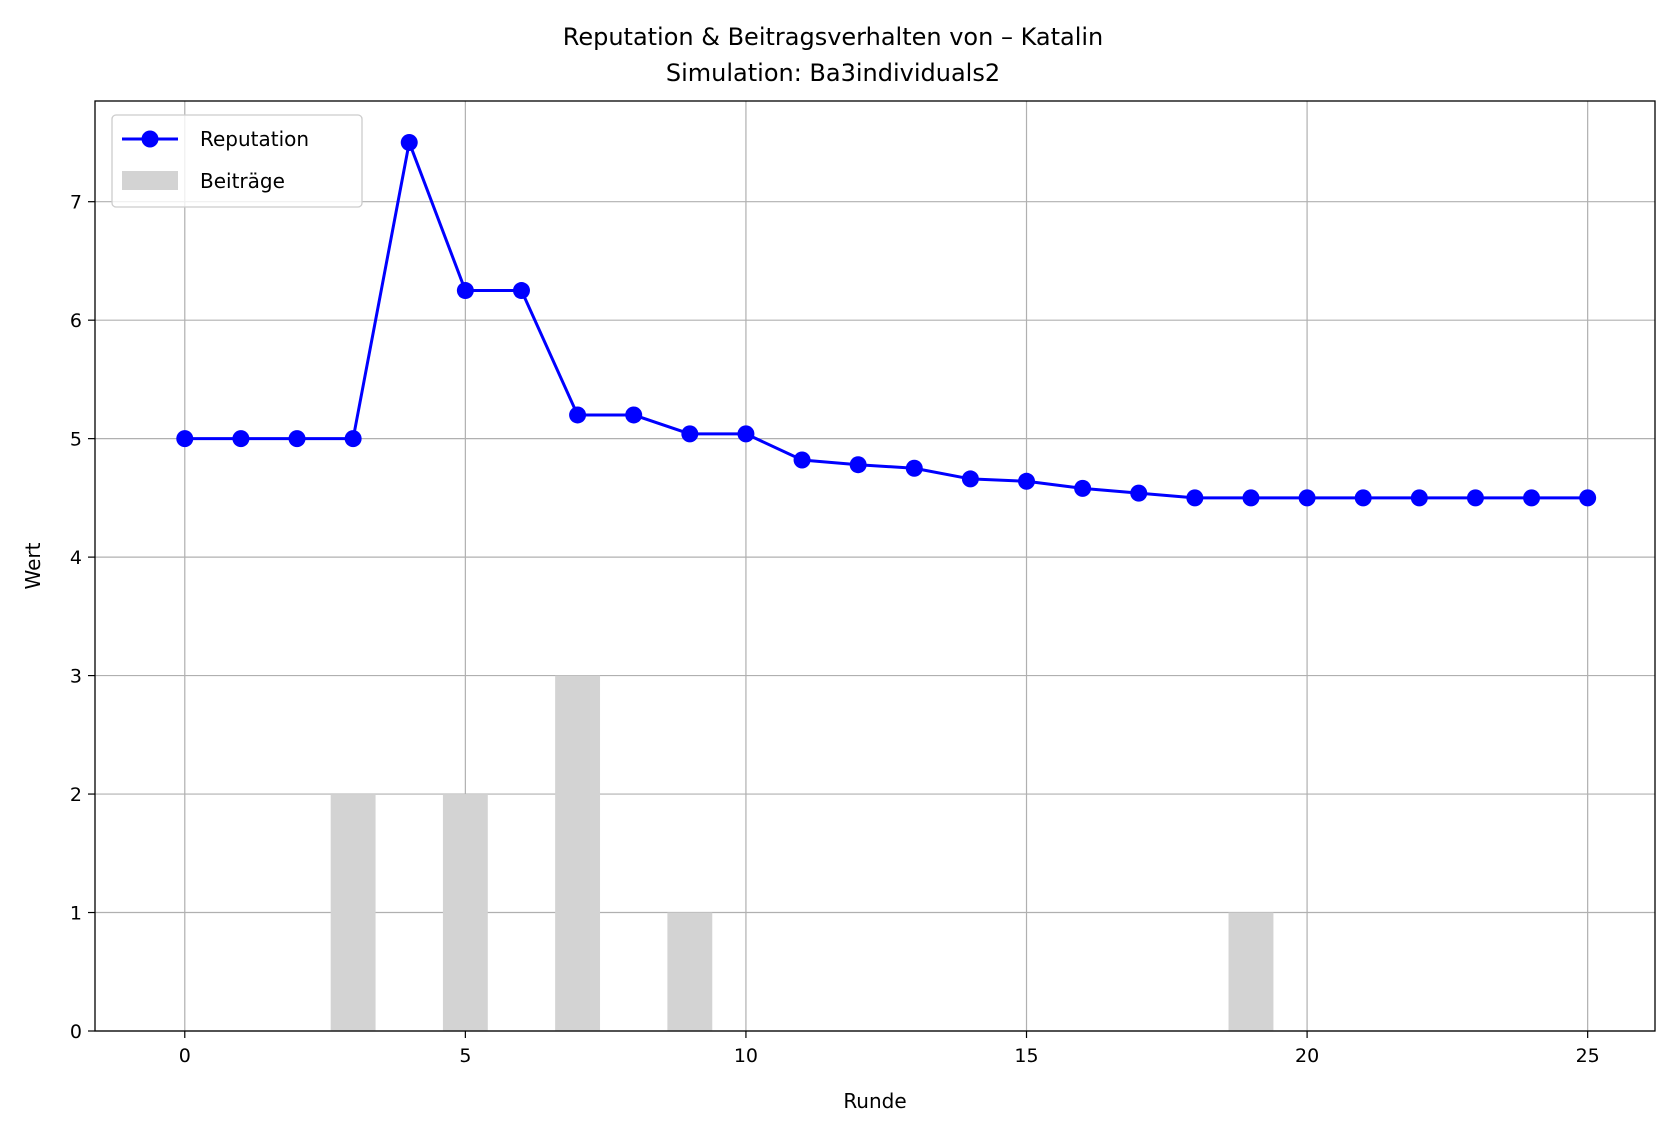  I want to click on x-tick-label: 10, so click(746, 1056).